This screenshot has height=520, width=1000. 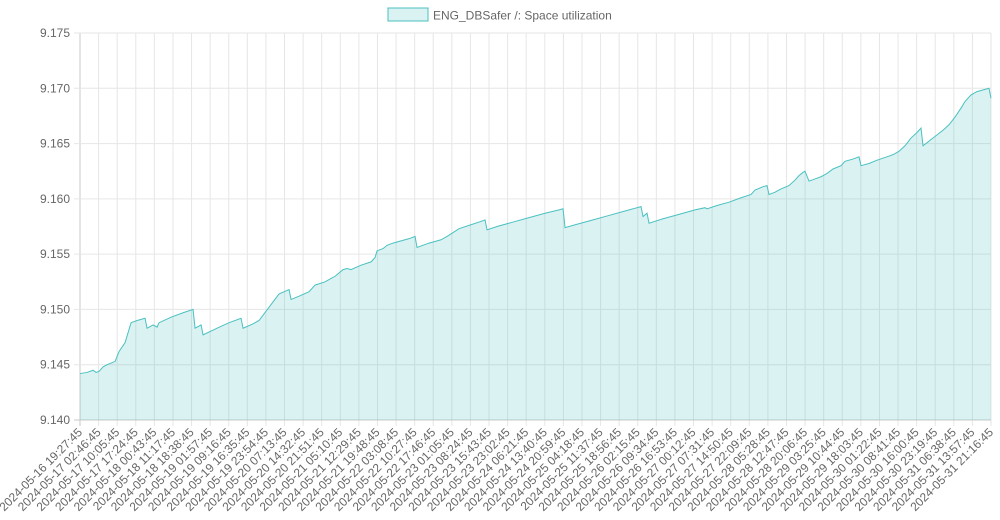 I want to click on y-tick-label: 9.150, so click(x=55, y=309).